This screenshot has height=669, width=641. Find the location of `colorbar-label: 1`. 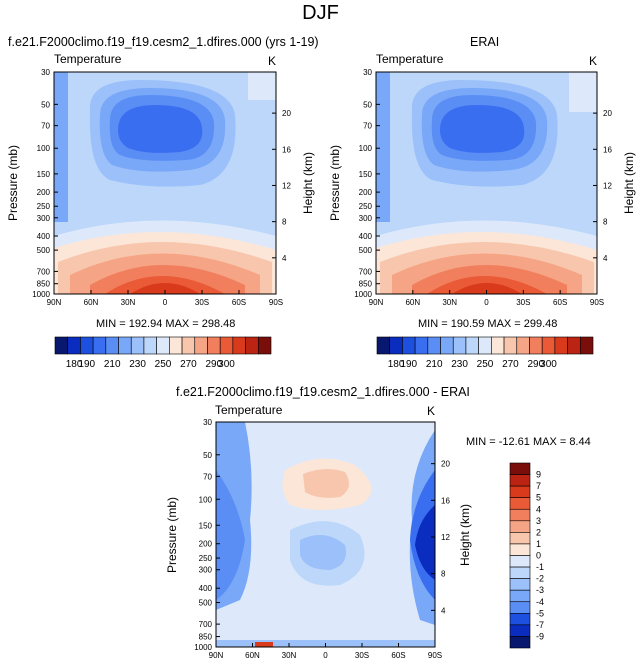

colorbar-label: 1 is located at coordinates (538, 544).